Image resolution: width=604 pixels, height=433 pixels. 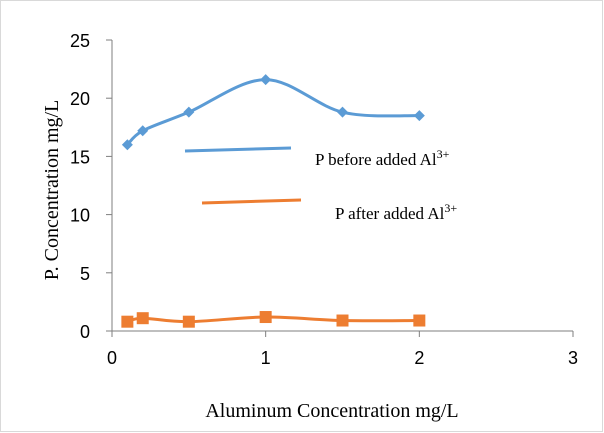 I want to click on y-tick-labels: 0 5 10 15 20 25, so click(x=91, y=186).